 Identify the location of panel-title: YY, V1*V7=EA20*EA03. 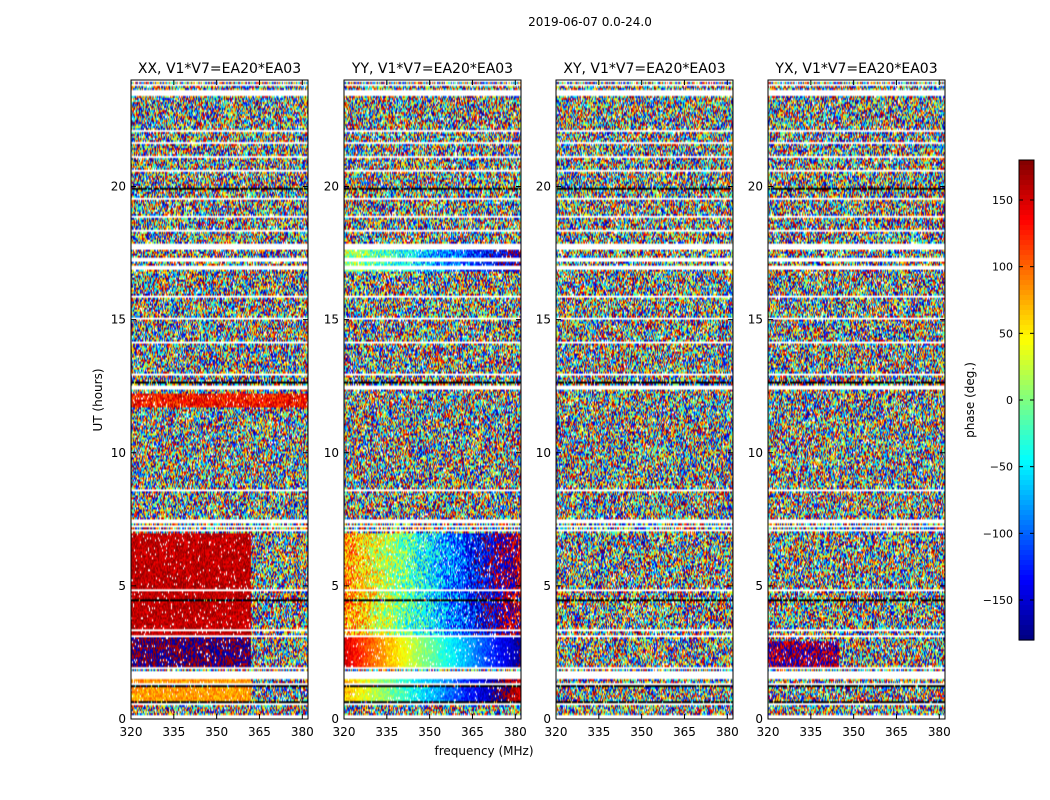
(432, 69).